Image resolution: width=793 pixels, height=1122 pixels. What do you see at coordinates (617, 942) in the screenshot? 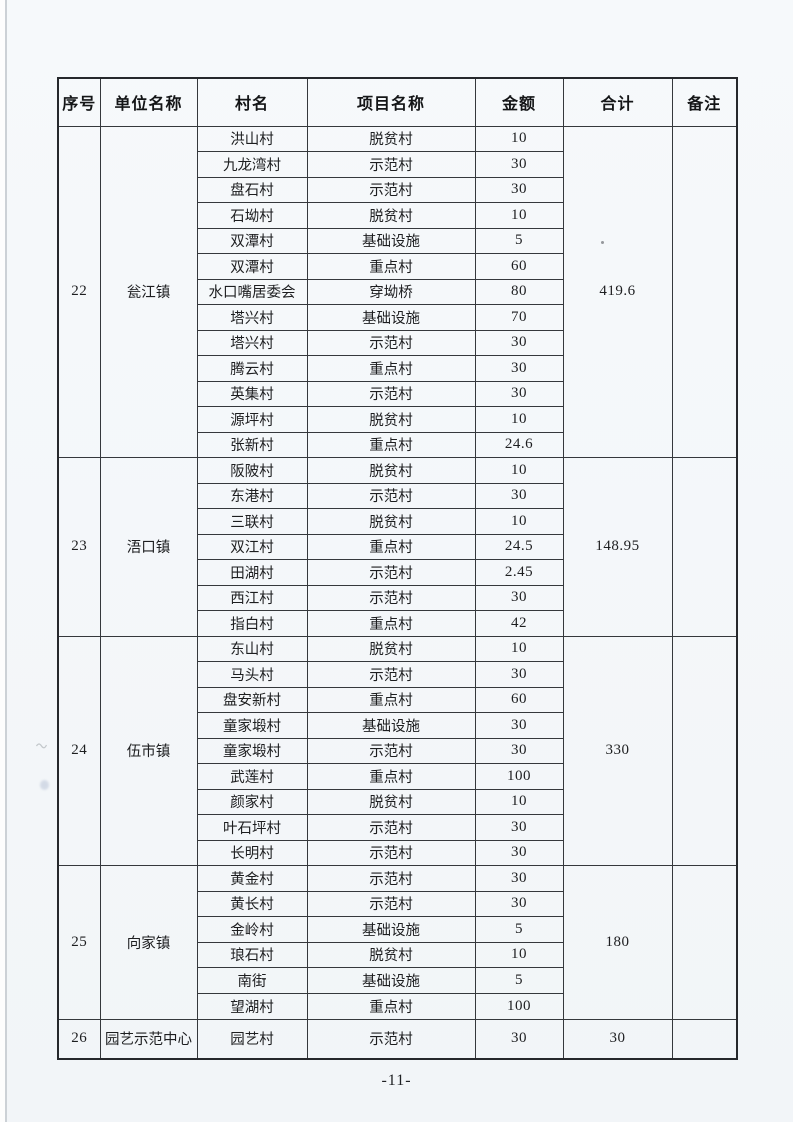
I see `total-cell: 180` at bounding box center [617, 942].